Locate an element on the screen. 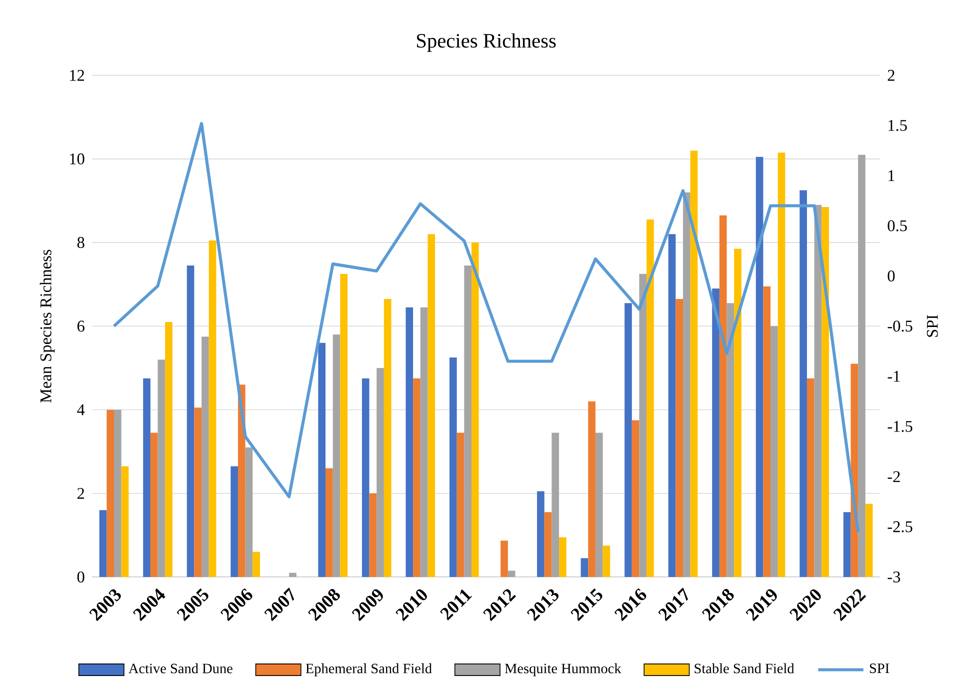 This screenshot has height=692, width=979. y-tick-label: 0 is located at coordinates (80, 577).